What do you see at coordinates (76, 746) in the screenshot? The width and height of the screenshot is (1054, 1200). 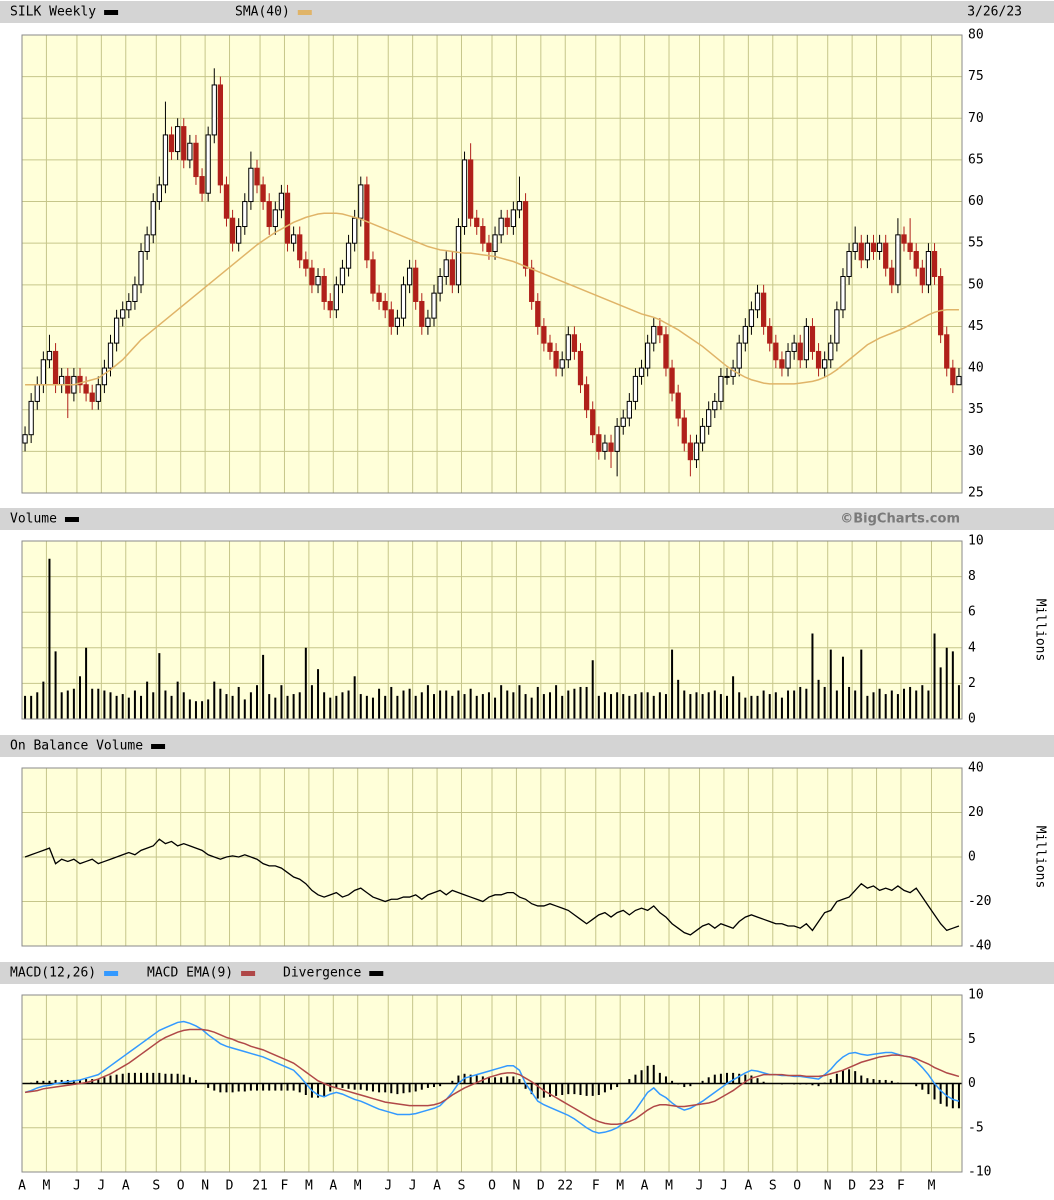 I see `legend-label: On Balance Volume` at bounding box center [76, 746].